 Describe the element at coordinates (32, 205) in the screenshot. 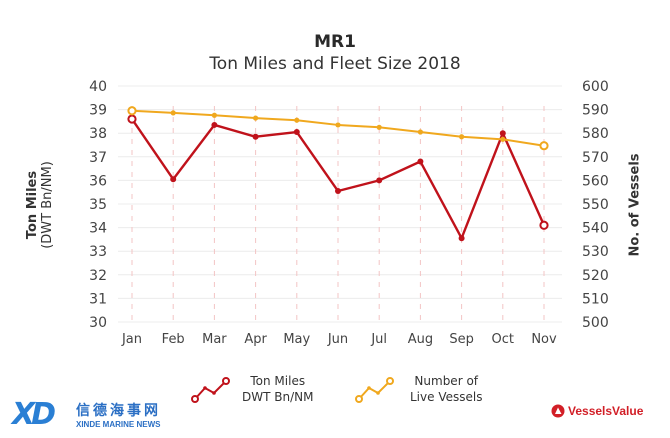

I see `y-axis-left-title-line1: Ton Miles` at that location.